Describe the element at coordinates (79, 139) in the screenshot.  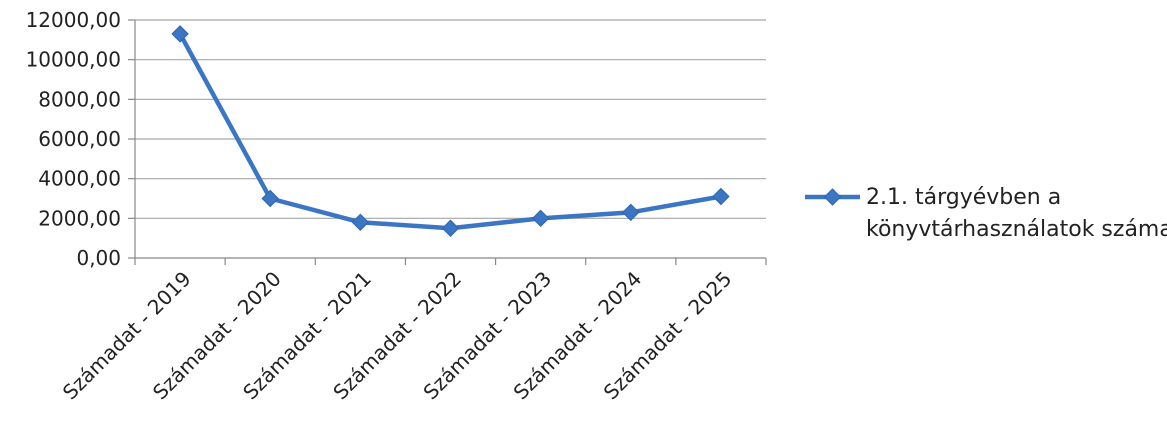
I see `y-tick-label: 6000,00` at that location.